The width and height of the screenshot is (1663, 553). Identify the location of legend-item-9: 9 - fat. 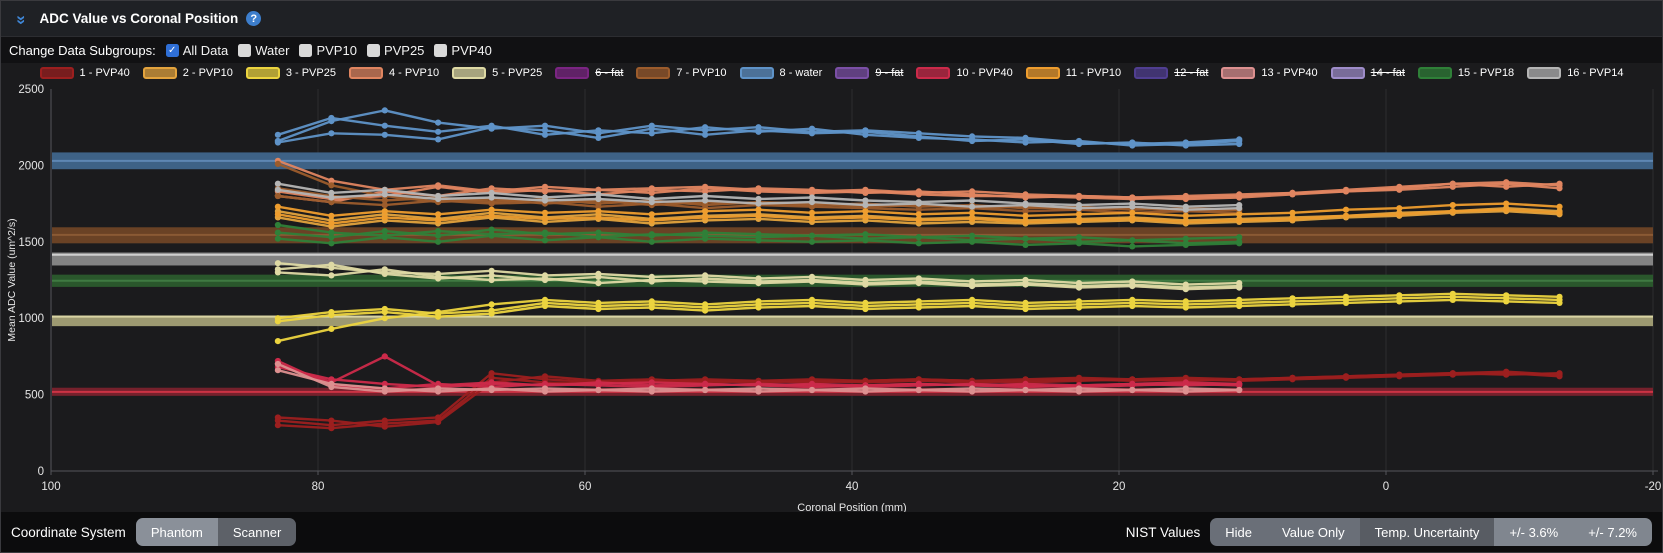
(869, 73).